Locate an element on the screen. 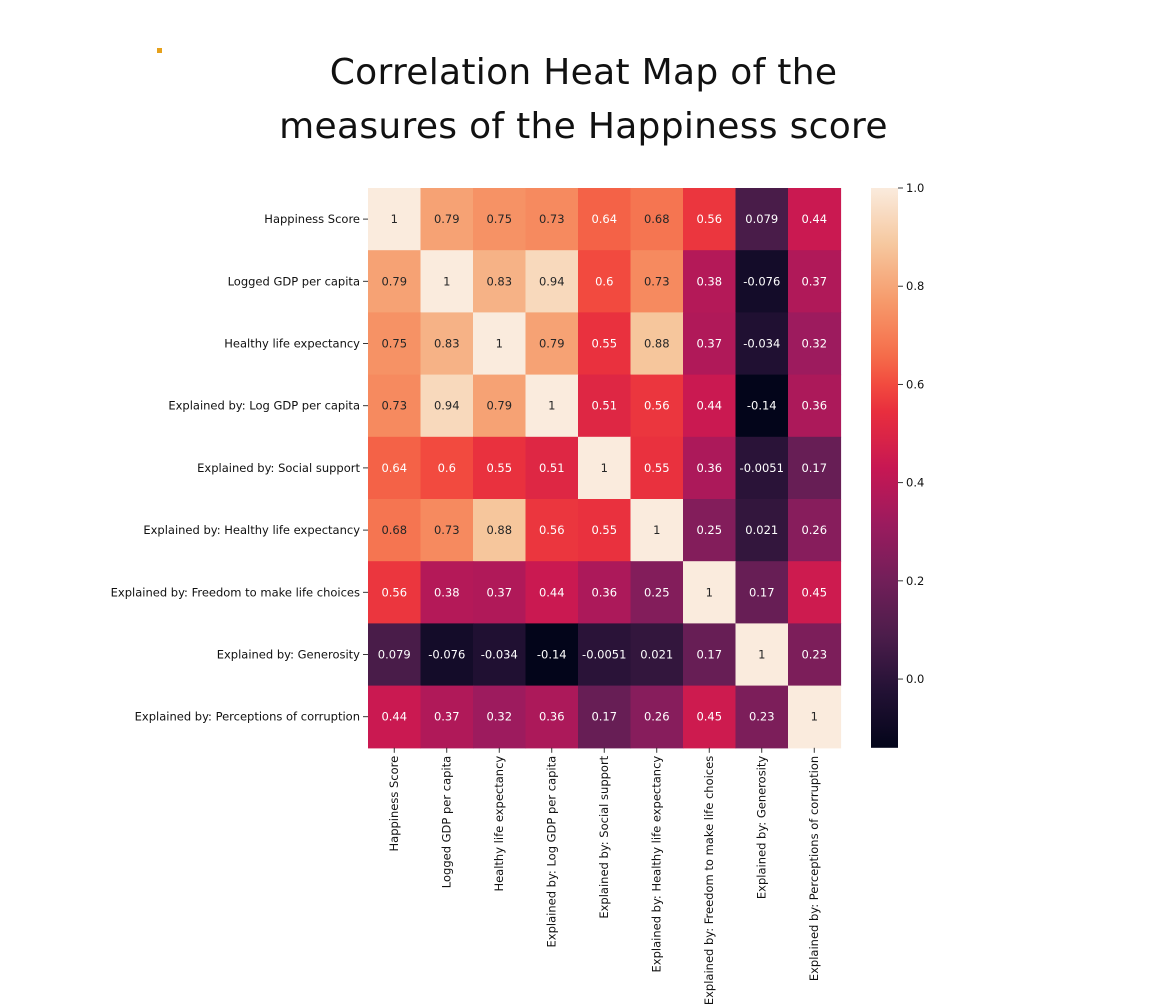 This screenshot has height=1007, width=1167. heatmap-cell-label-7-8: 0.23 is located at coordinates (814, 655).